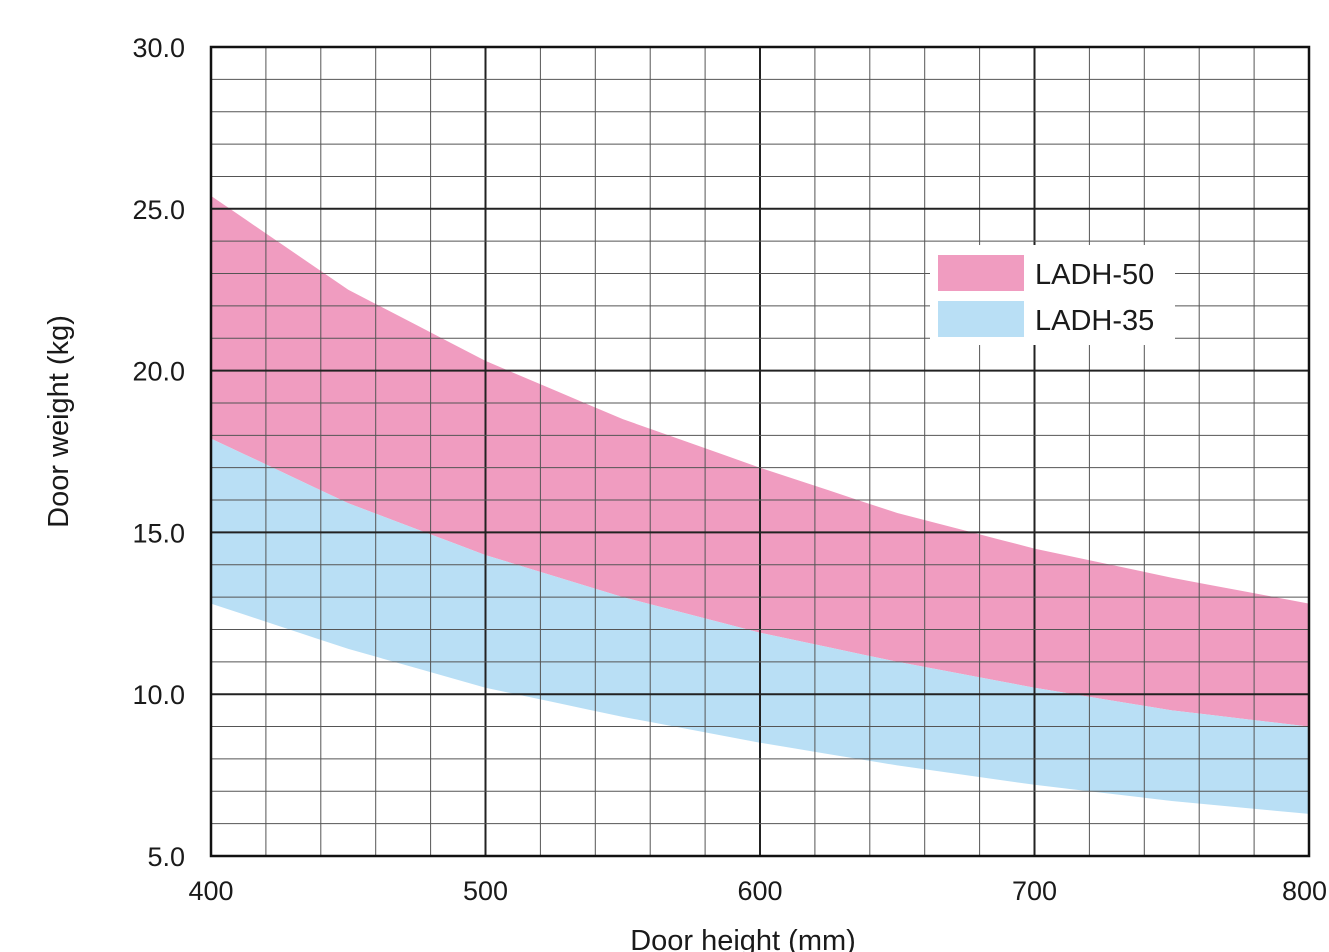 Image resolution: width=1329 pixels, height=952 pixels. Describe the element at coordinates (158, 533) in the screenshot. I see `y-tick-label: 15.0` at that location.